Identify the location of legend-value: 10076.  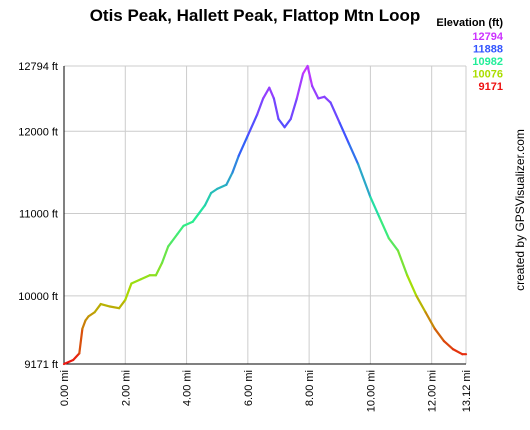
(487, 75).